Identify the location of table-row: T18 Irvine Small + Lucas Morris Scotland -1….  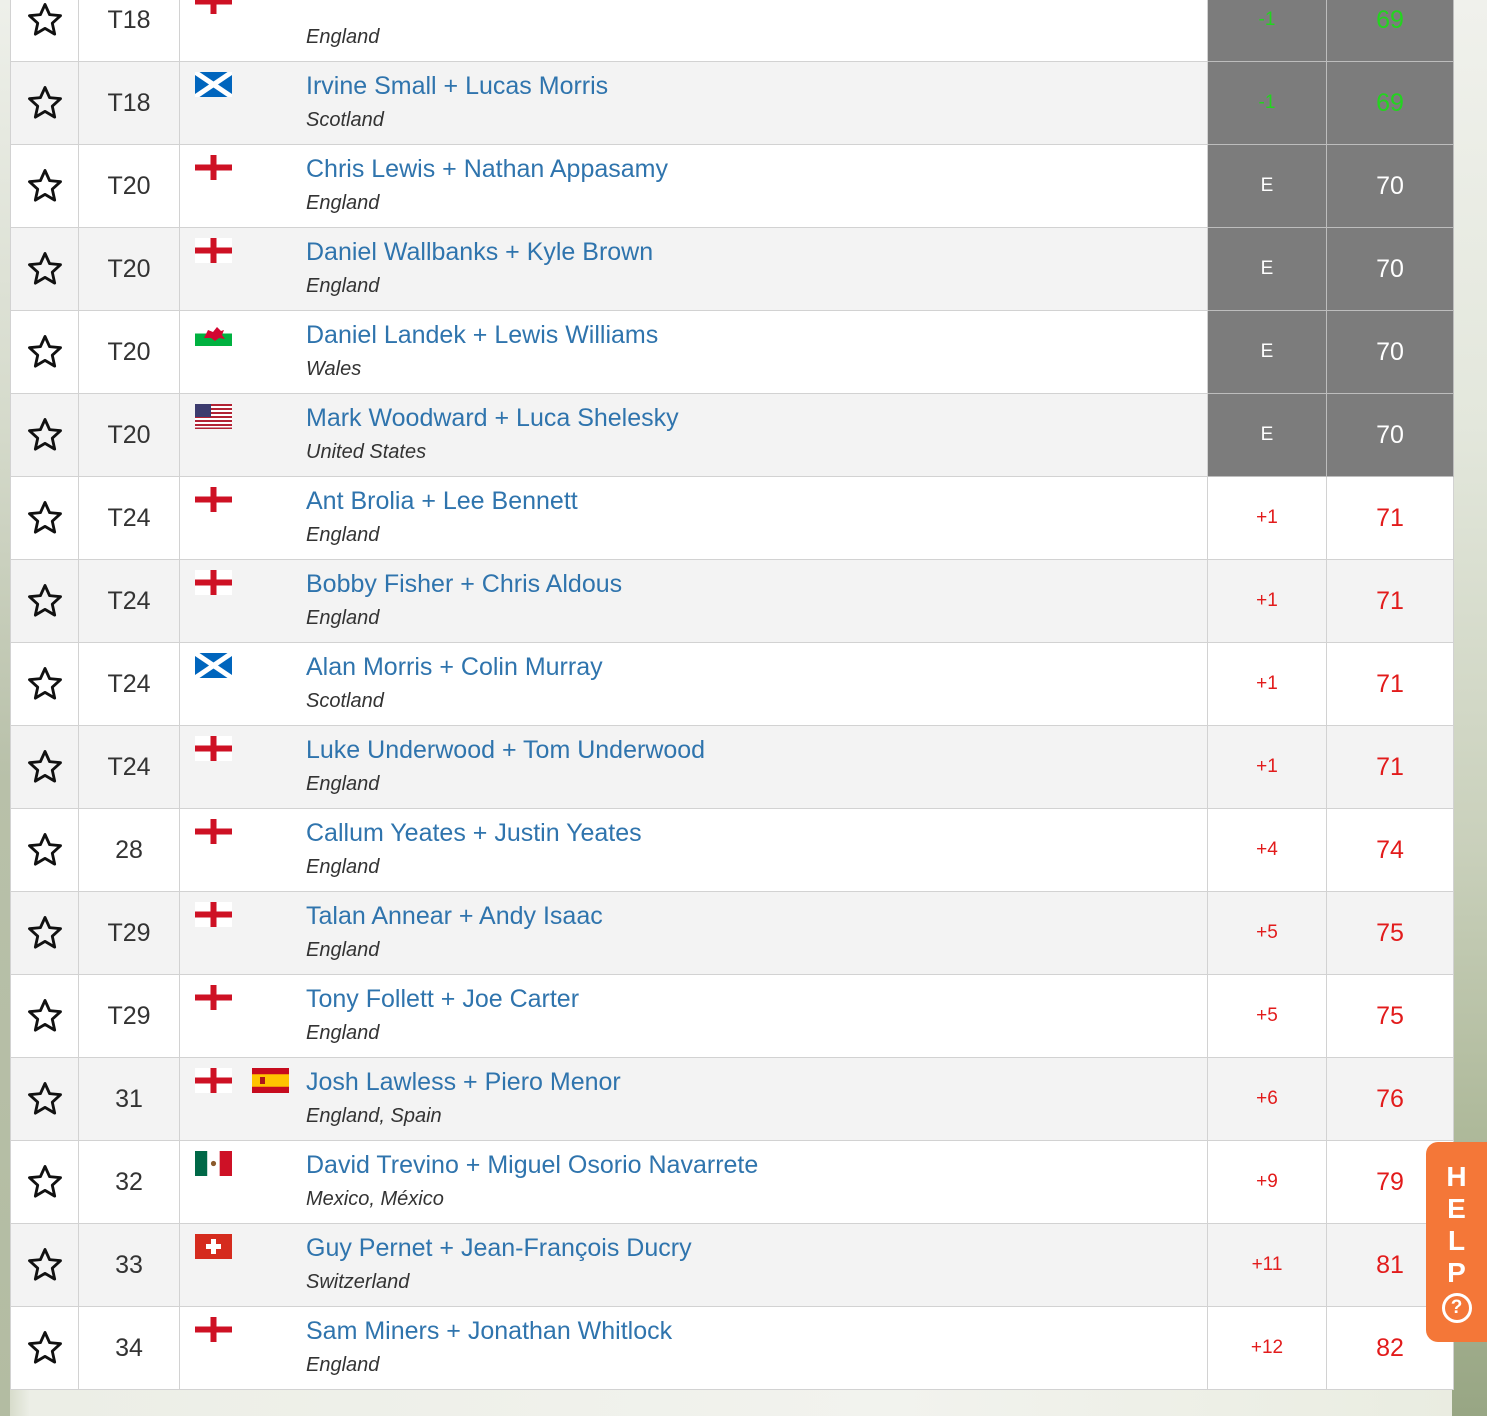
(732, 103).